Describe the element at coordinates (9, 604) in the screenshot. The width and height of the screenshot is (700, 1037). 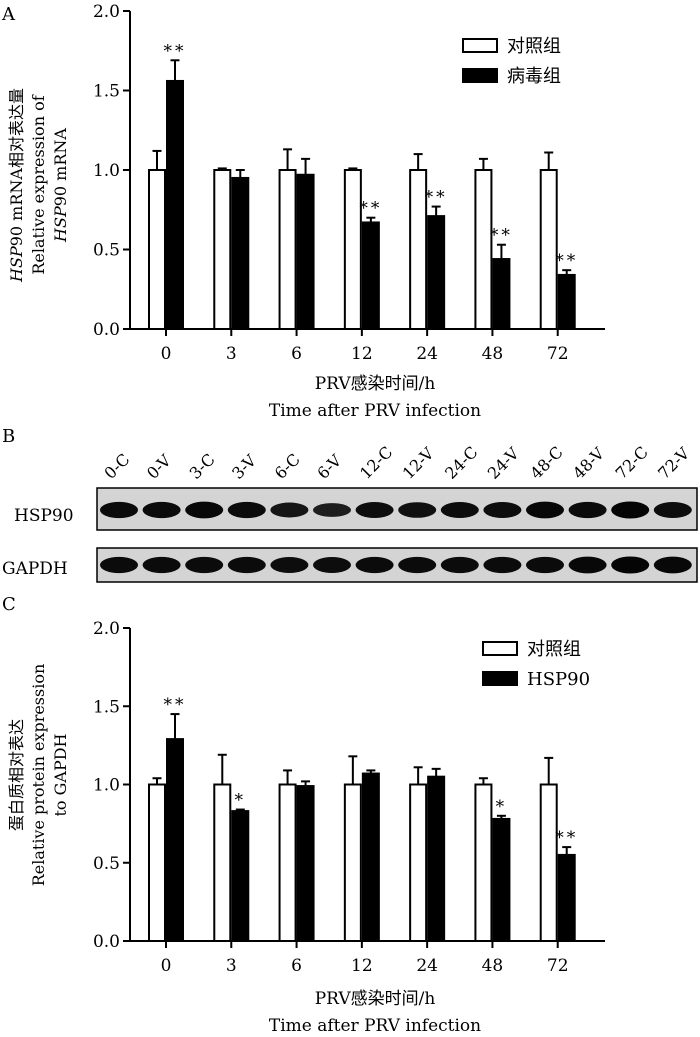
I see `panel-c-letter: C` at that location.